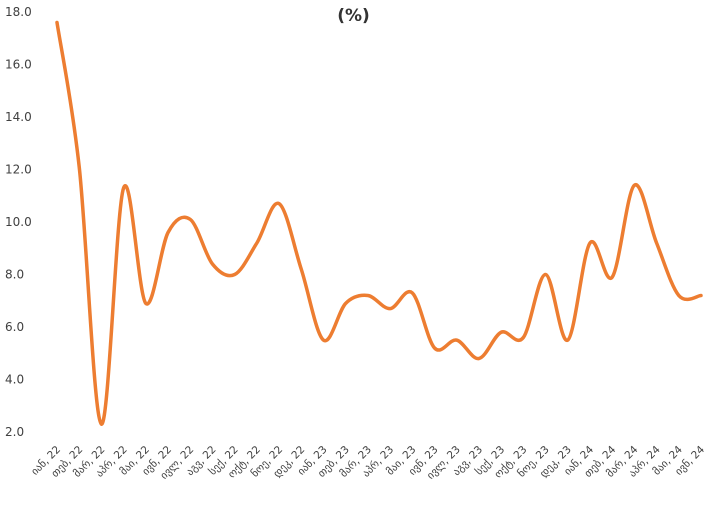 This screenshot has height=505, width=707. I want to click on y-tick-label: 18.0, so click(18, 12).